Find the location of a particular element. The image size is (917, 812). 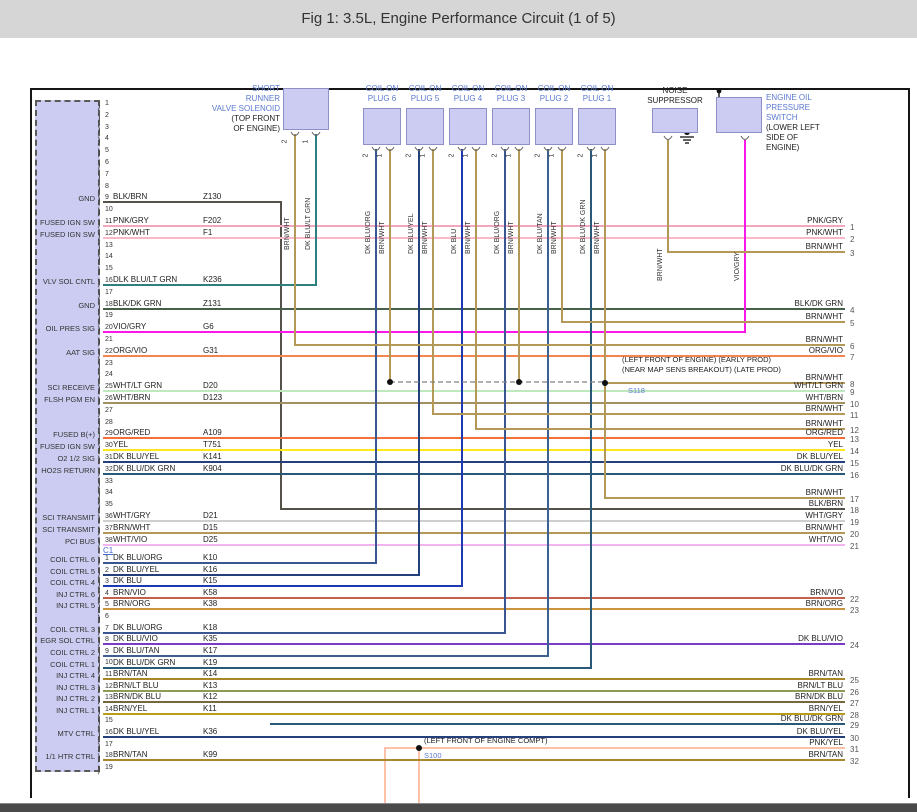

circuit-code-label: D25 is located at coordinates (210, 539).